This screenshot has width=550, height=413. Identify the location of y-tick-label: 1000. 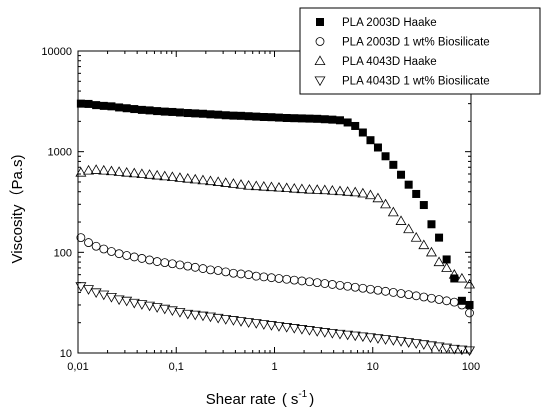
(60, 153).